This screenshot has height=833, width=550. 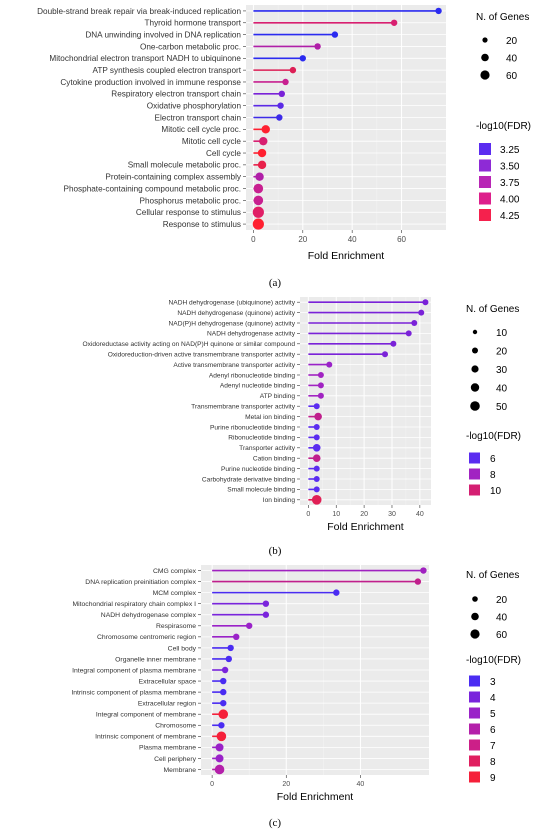 I want to click on y-tick-label: Membrane, so click(x=180, y=770).